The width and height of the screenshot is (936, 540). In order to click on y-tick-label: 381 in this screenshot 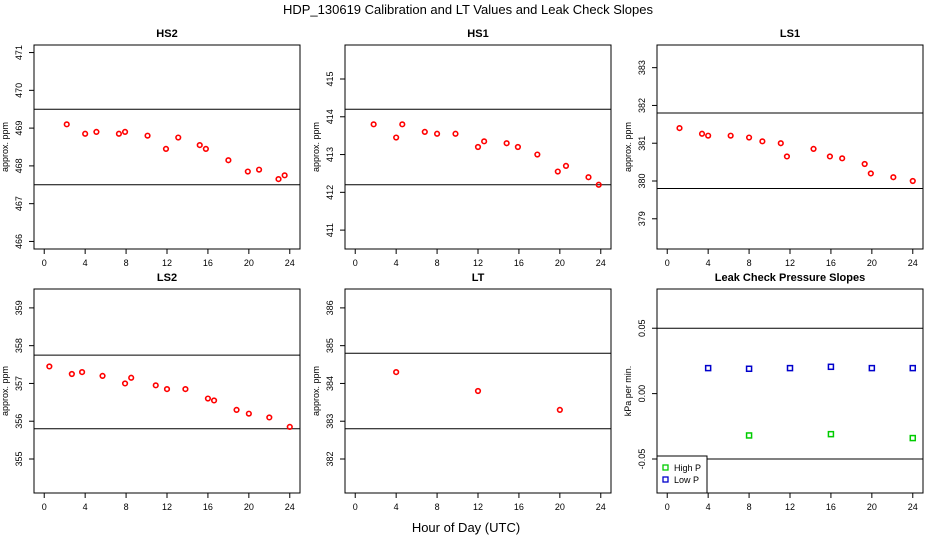, I will do `click(642, 143)`.